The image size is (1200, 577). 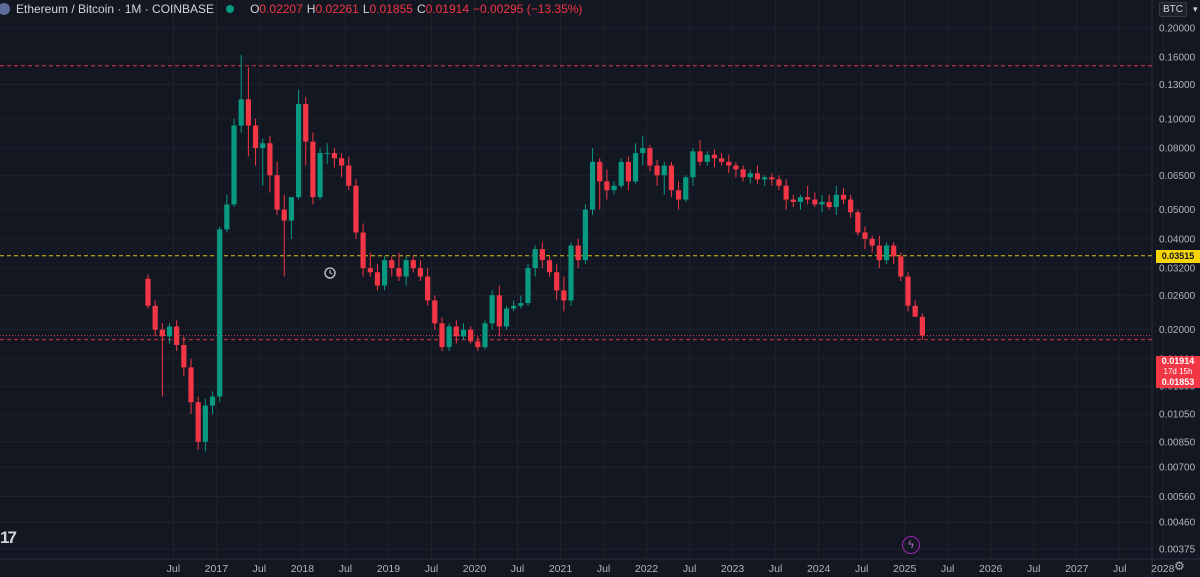 What do you see at coordinates (905, 569) in the screenshot?
I see `x-tick-label: 2025` at bounding box center [905, 569].